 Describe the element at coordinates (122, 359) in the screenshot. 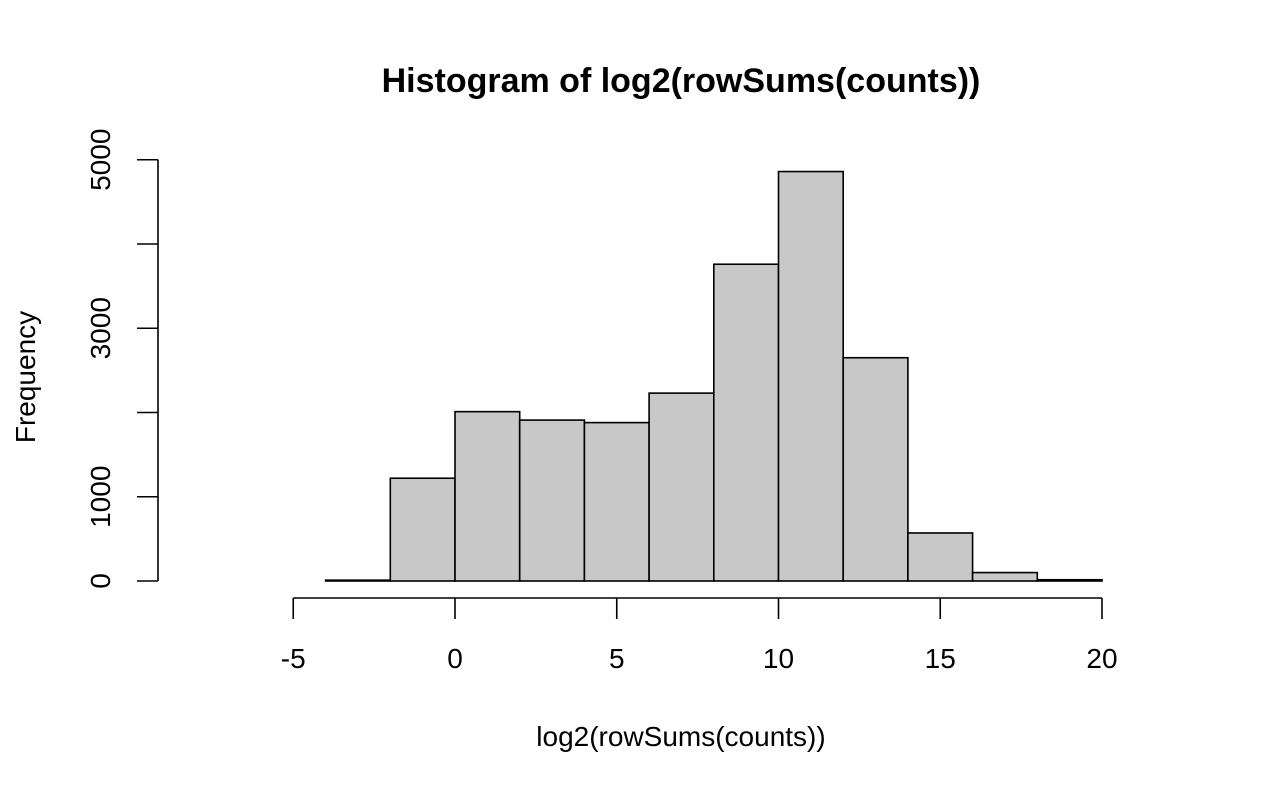

I see `y-axis: 0 1000 3000 5000` at that location.